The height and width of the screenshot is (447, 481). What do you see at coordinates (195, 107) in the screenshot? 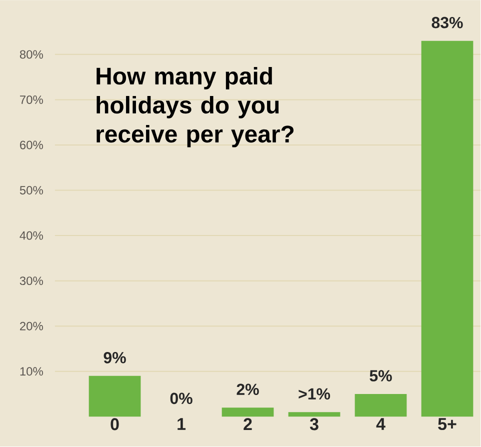
I see `text: How many paid holidays do you receive per year?` at bounding box center [195, 107].